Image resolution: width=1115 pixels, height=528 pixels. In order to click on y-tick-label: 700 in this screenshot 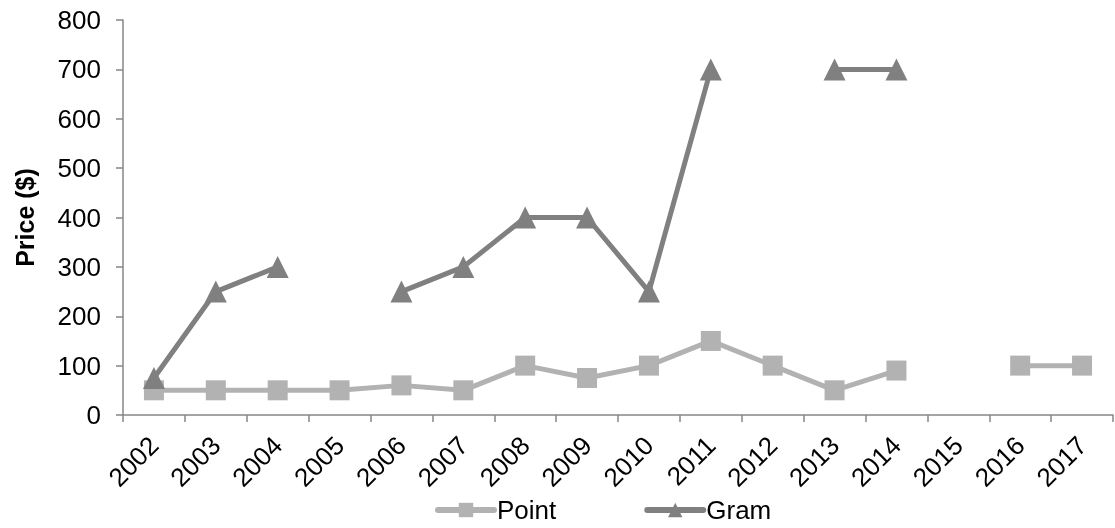, I will do `click(79, 69)`.